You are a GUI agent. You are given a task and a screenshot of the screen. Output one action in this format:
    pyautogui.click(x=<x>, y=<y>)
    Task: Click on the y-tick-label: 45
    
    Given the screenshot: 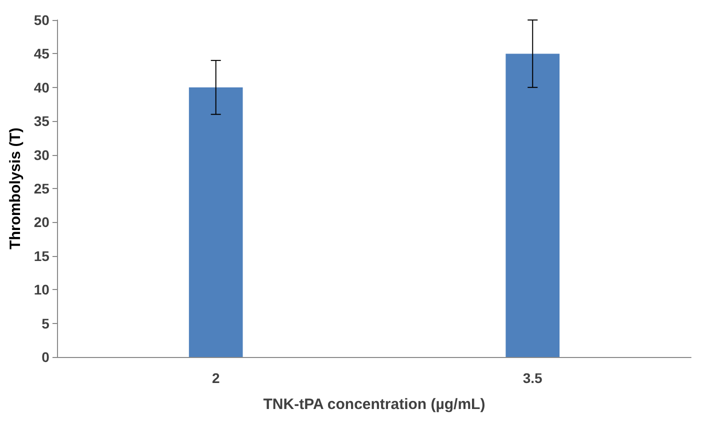 What is the action you would take?
    pyautogui.click(x=42, y=54)
    